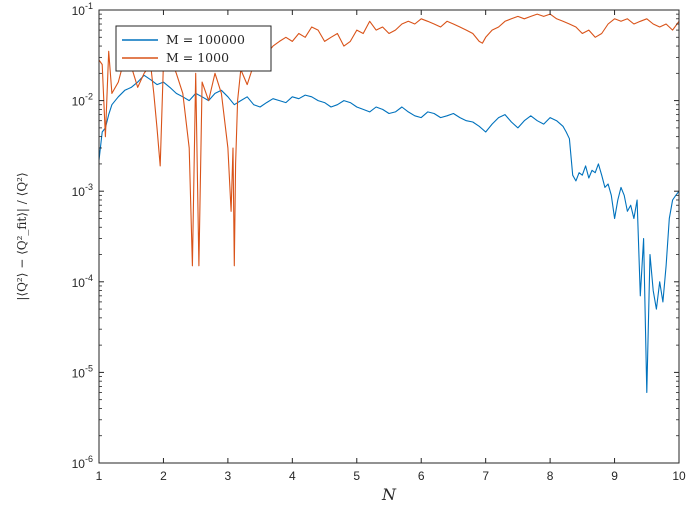 The image size is (690, 521). Describe the element at coordinates (292, 476) in the screenshot. I see `x-tick-label: 4` at that location.